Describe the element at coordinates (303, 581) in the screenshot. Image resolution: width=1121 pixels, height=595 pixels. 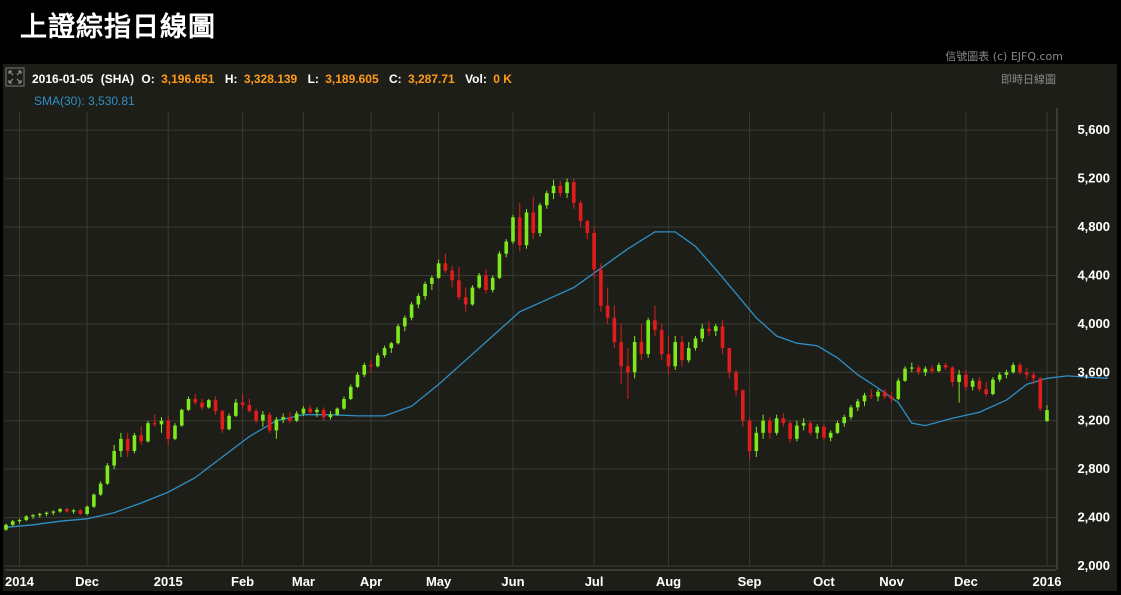
I see `x-tick-label: Mar` at that location.